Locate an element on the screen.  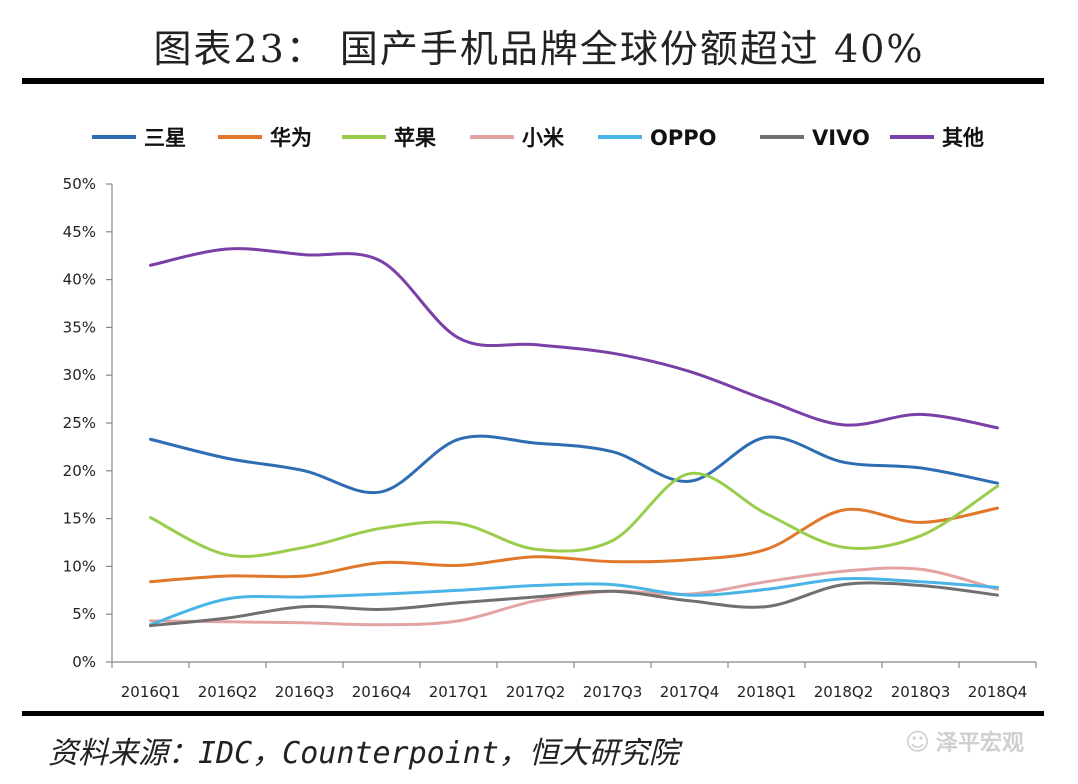
x-tick-label: 2016Q4 is located at coordinates (382, 692).